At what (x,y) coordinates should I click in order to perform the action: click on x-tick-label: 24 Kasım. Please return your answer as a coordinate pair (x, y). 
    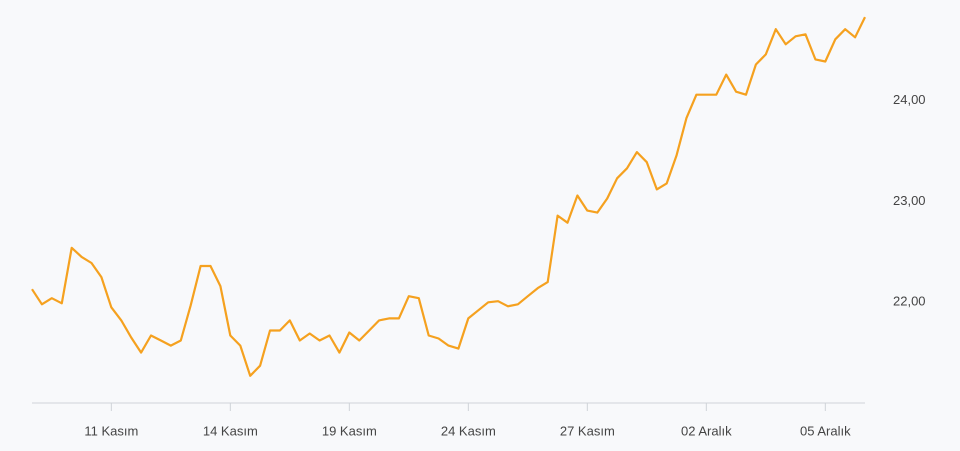
    Looking at the image, I should click on (468, 430).